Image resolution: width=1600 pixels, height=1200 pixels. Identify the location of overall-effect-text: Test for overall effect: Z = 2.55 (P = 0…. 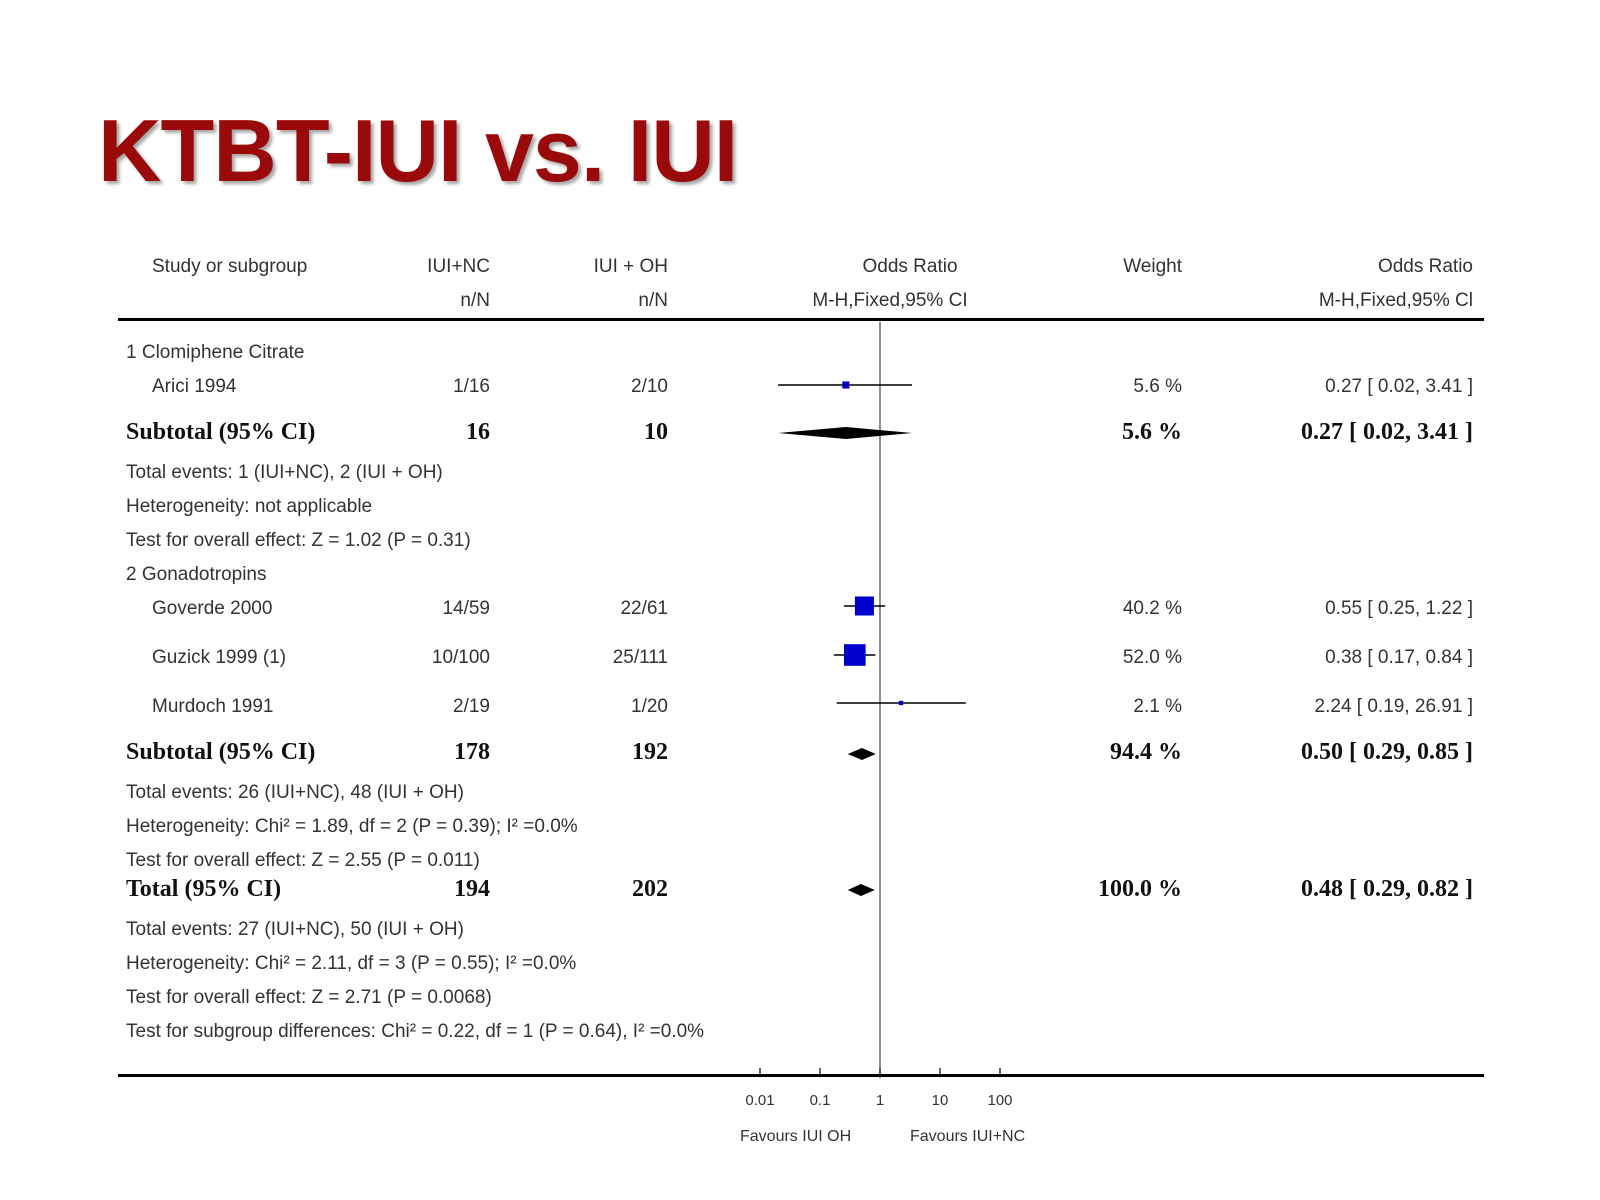
(303, 860).